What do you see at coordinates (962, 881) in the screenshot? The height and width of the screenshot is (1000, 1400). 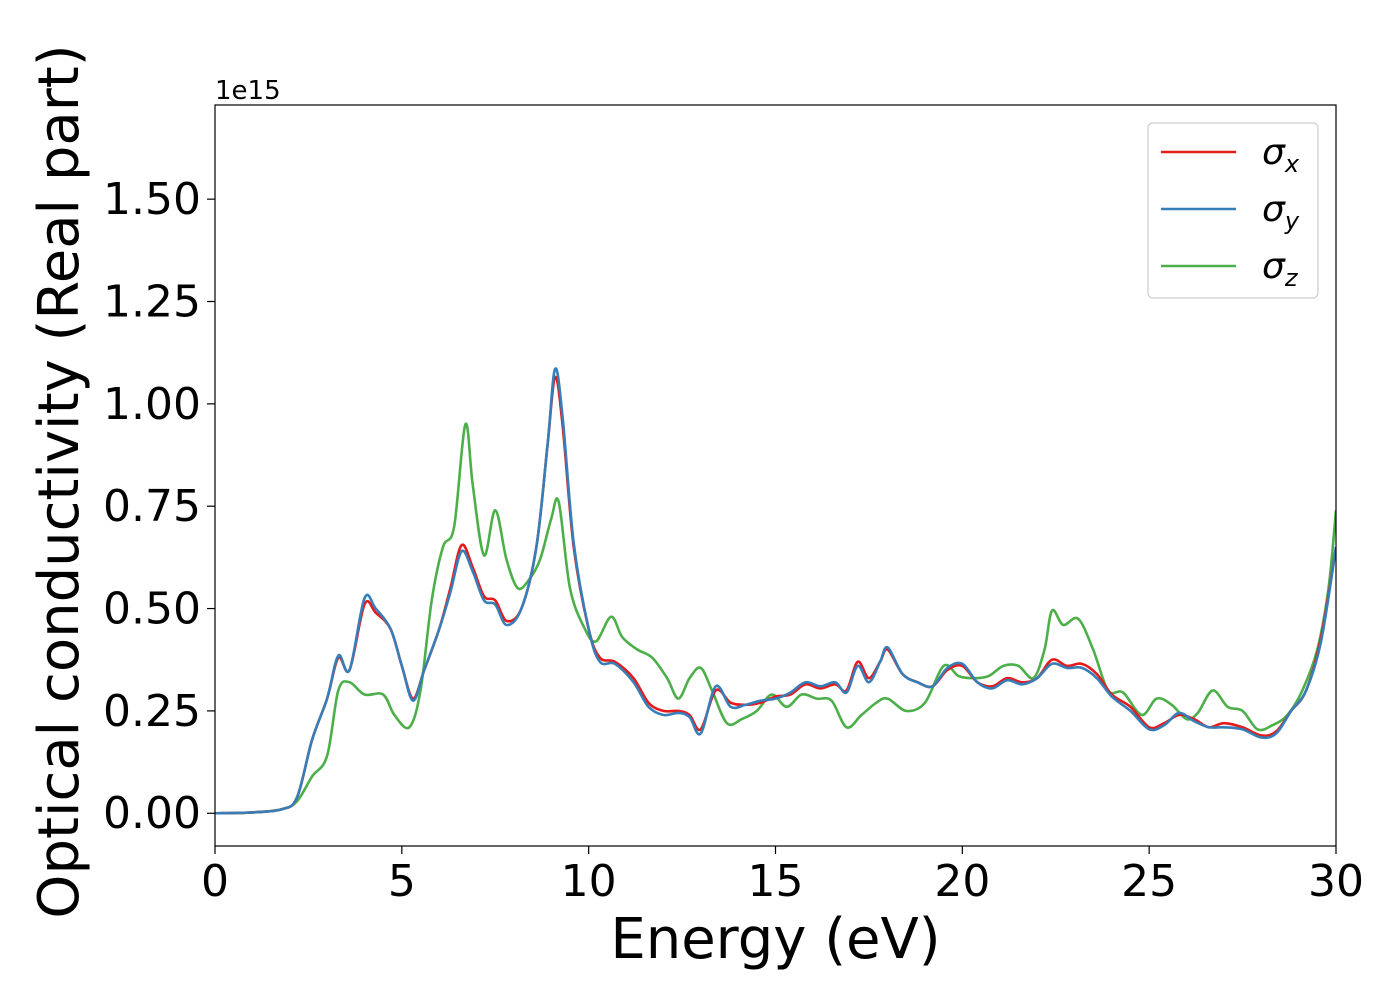 I see `x-tick-label: 20` at bounding box center [962, 881].